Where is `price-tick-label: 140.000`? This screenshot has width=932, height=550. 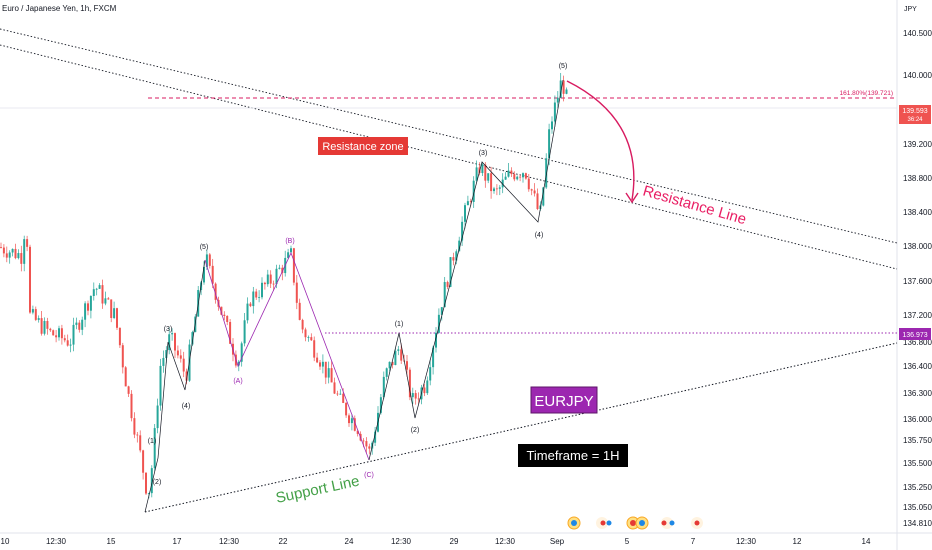 price-tick-label: 140.000 is located at coordinates (917, 75).